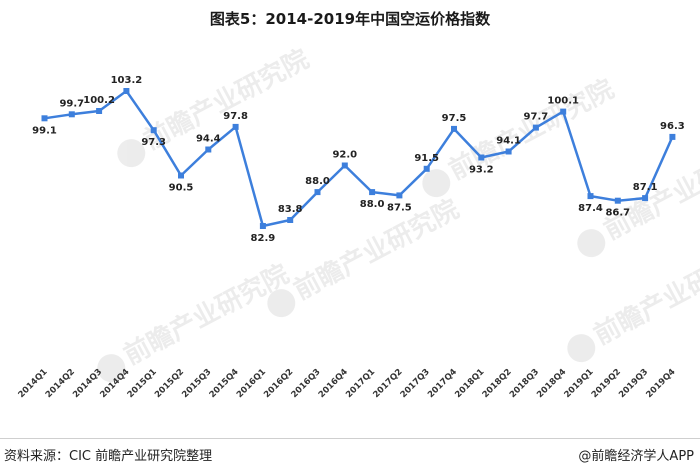 The height and width of the screenshot is (471, 700). What do you see at coordinates (636, 456) in the screenshot?
I see `brand-credit: @前瞻经济学人APP` at bounding box center [636, 456].